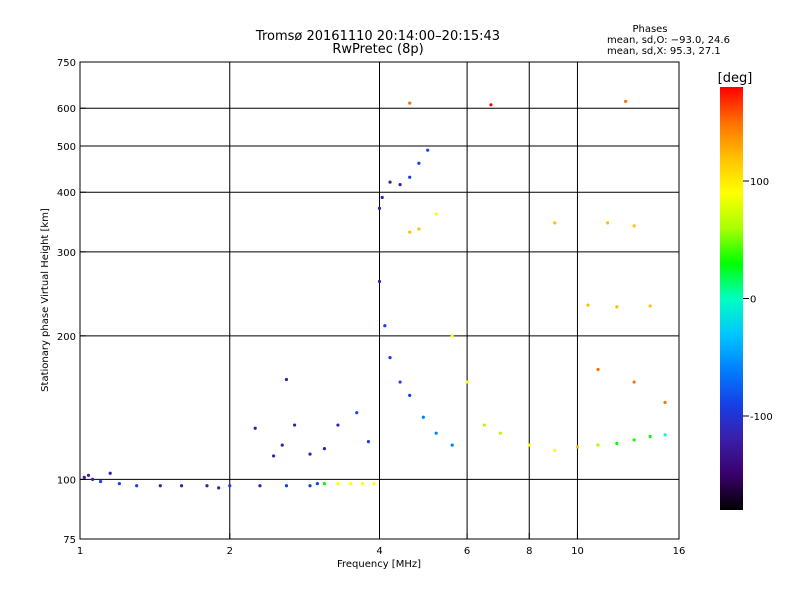 This screenshot has width=800, height=600. I want to click on colorbar-axis: 100 0 -100, so click(758, 300).